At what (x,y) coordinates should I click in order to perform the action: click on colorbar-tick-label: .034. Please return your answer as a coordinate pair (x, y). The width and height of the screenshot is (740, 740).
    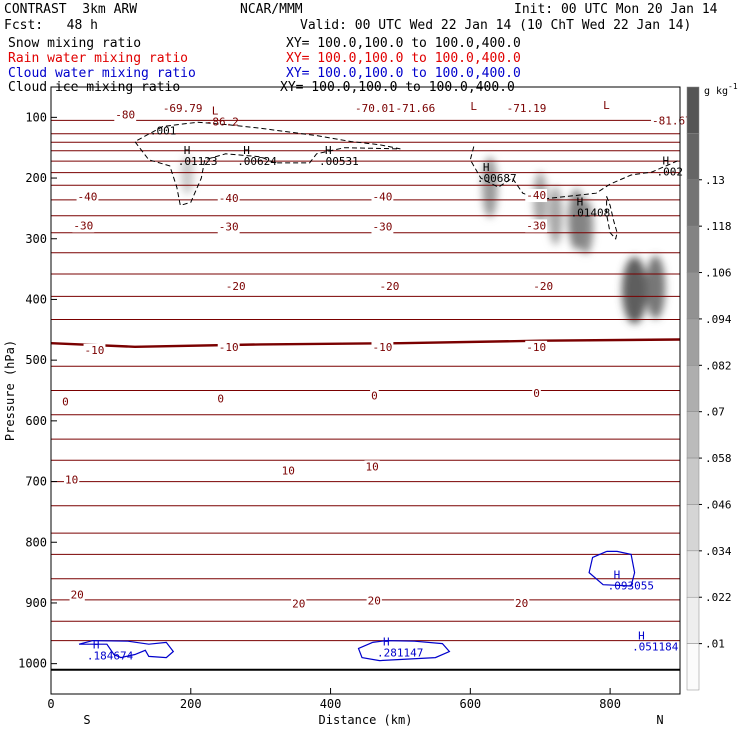
    Looking at the image, I should click on (718, 551).